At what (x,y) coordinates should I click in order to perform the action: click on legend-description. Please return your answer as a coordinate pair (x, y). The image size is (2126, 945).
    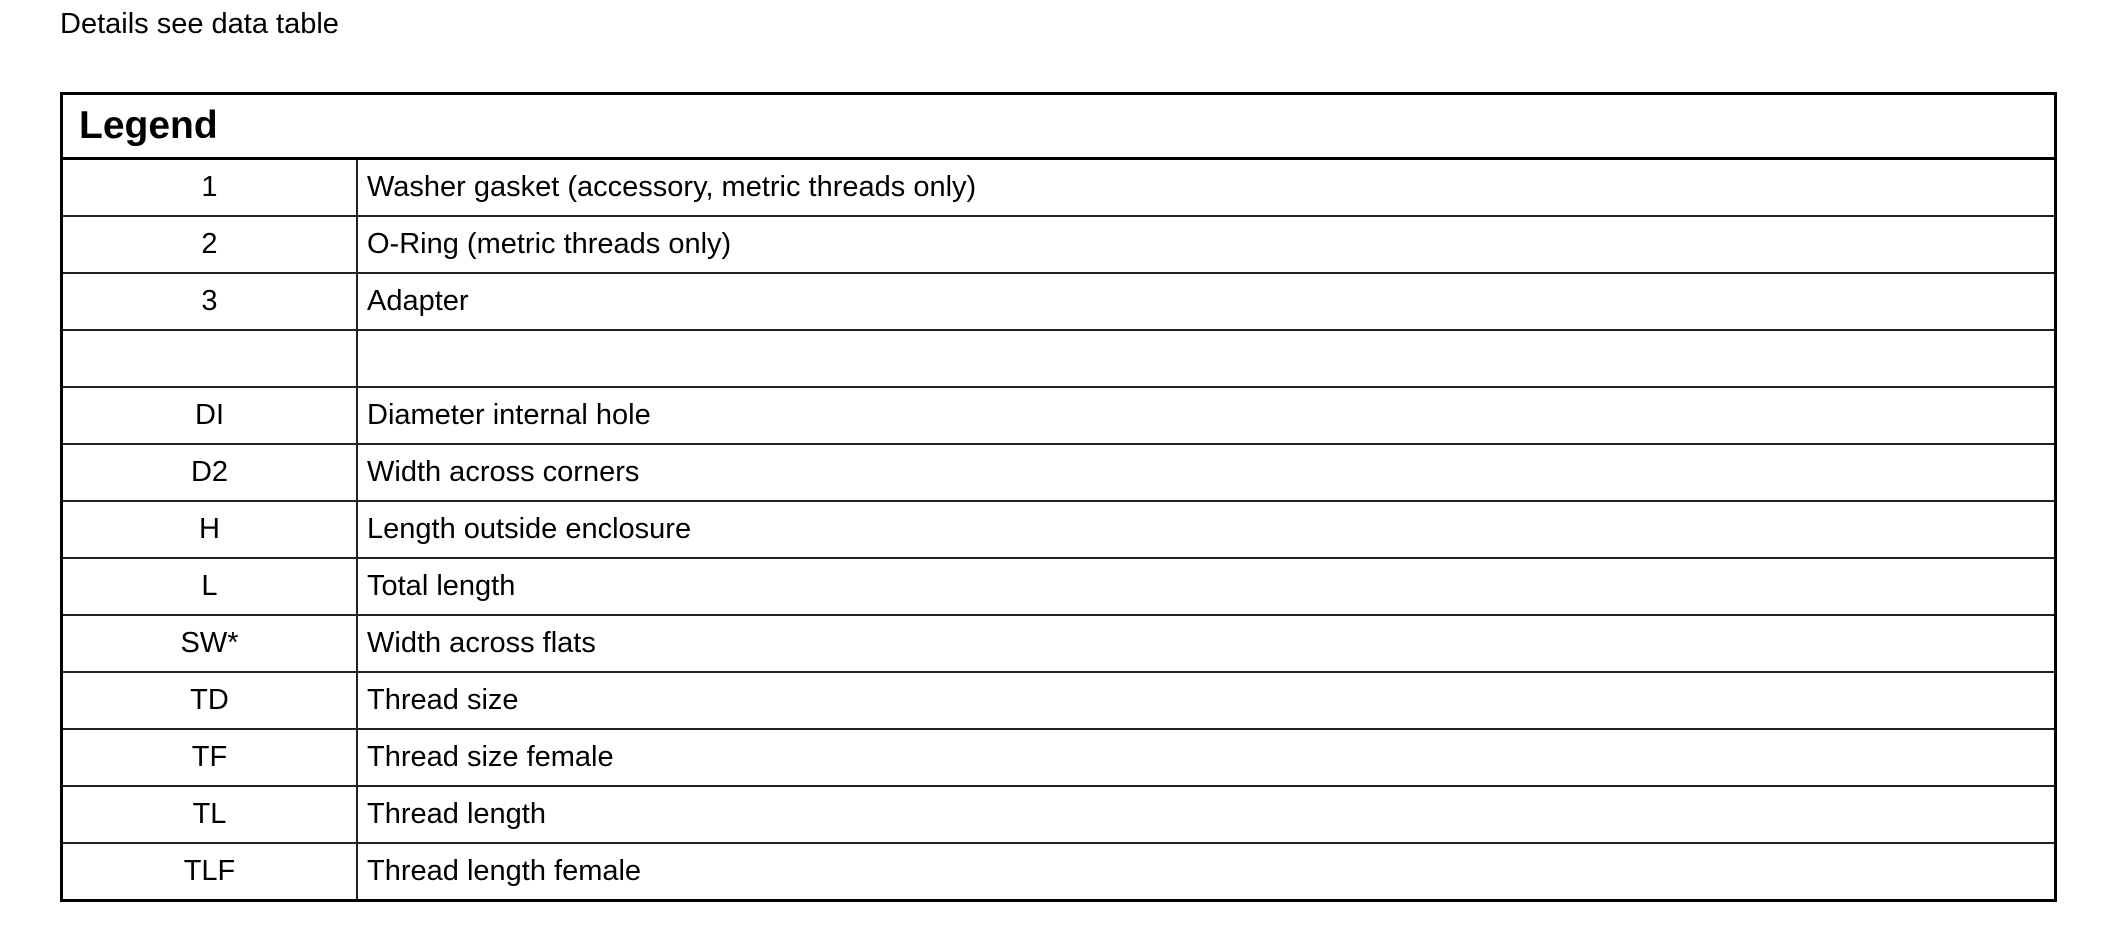
    Looking at the image, I should click on (1206, 358).